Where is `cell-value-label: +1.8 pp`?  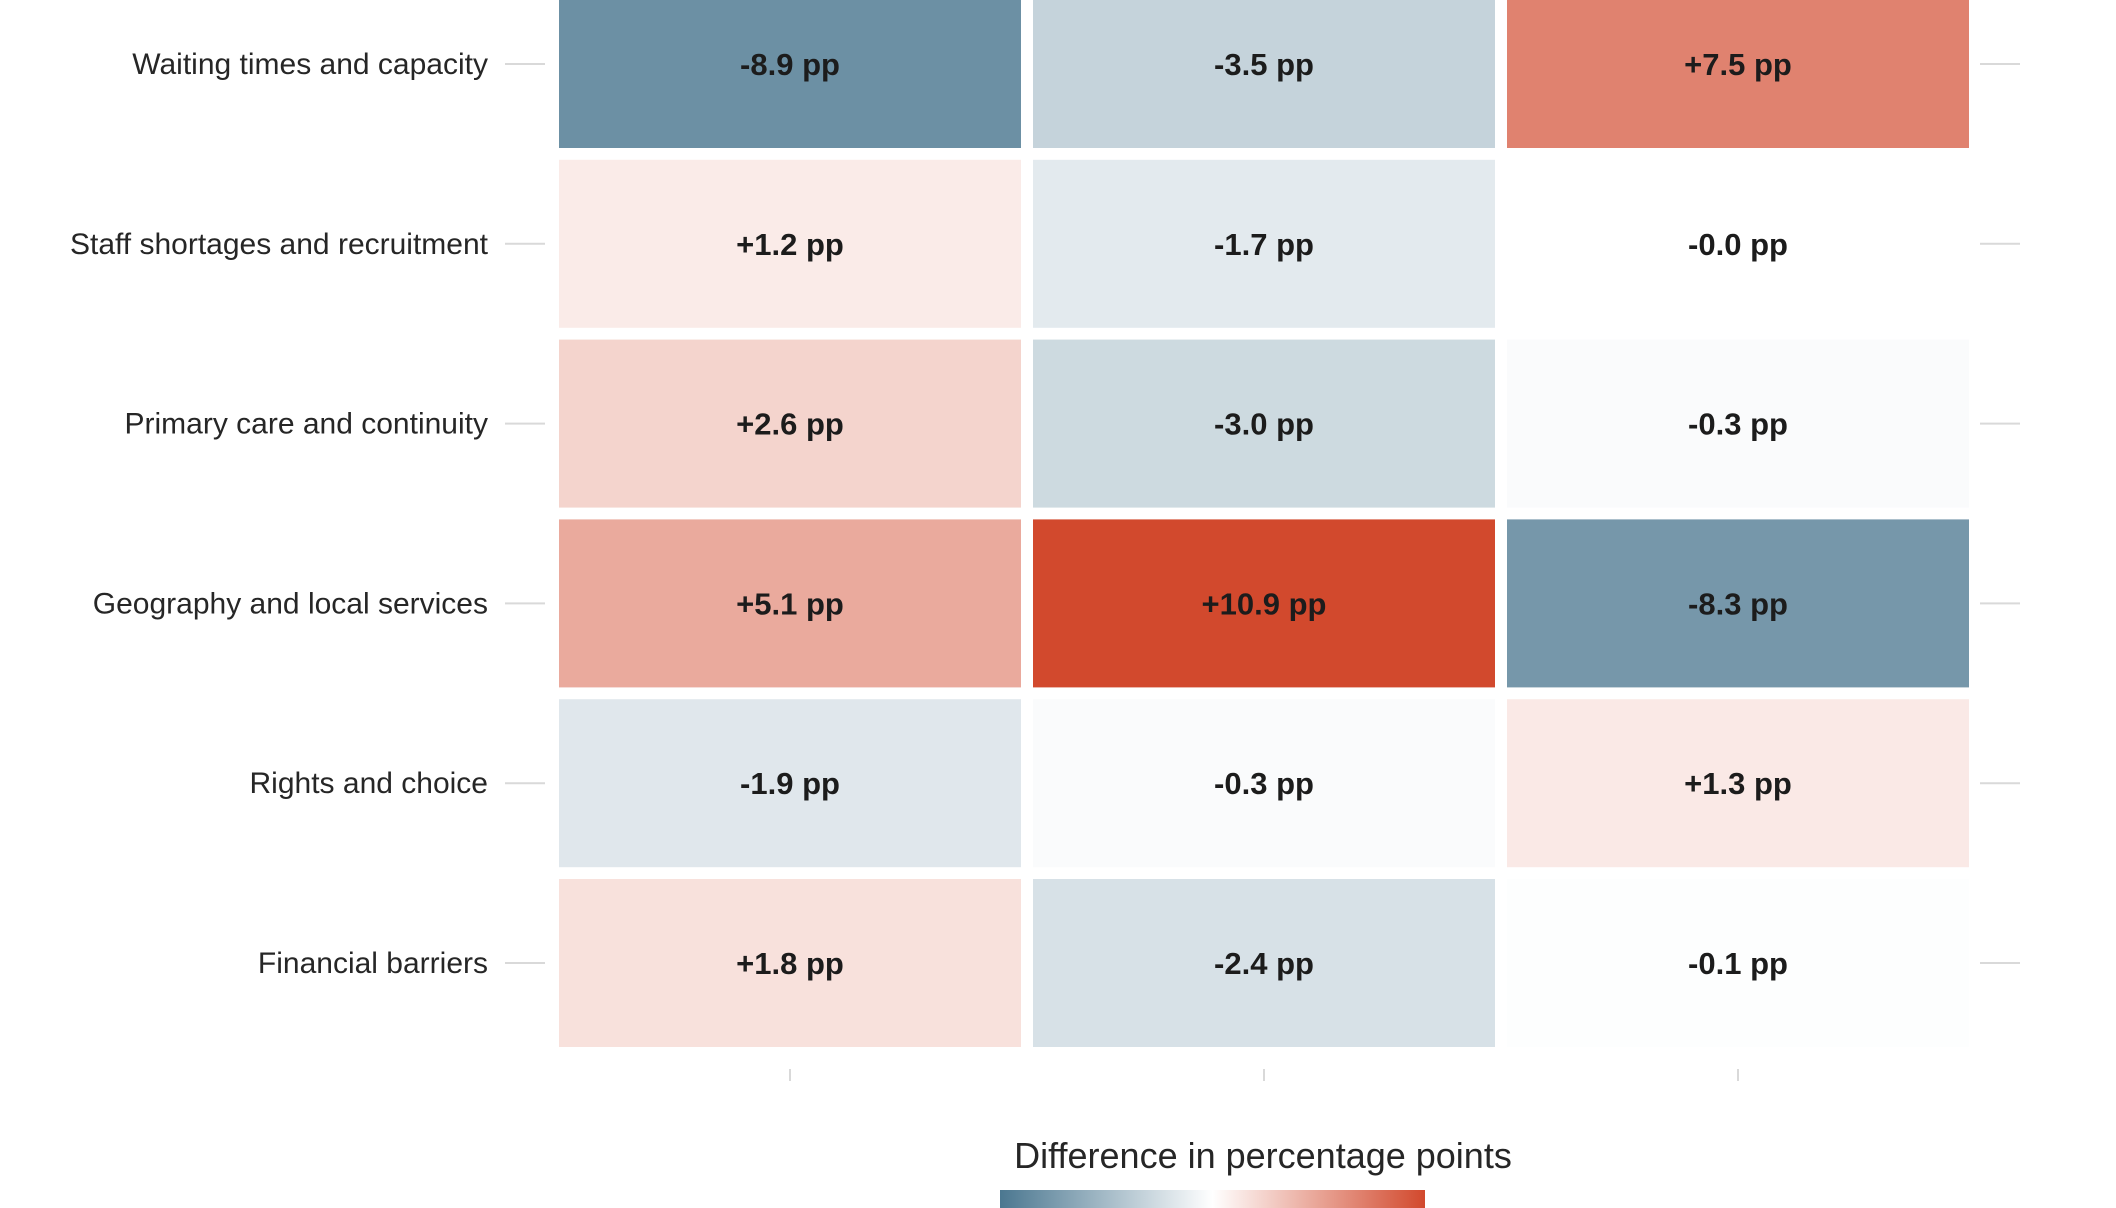
cell-value-label: +1.8 pp is located at coordinates (790, 963).